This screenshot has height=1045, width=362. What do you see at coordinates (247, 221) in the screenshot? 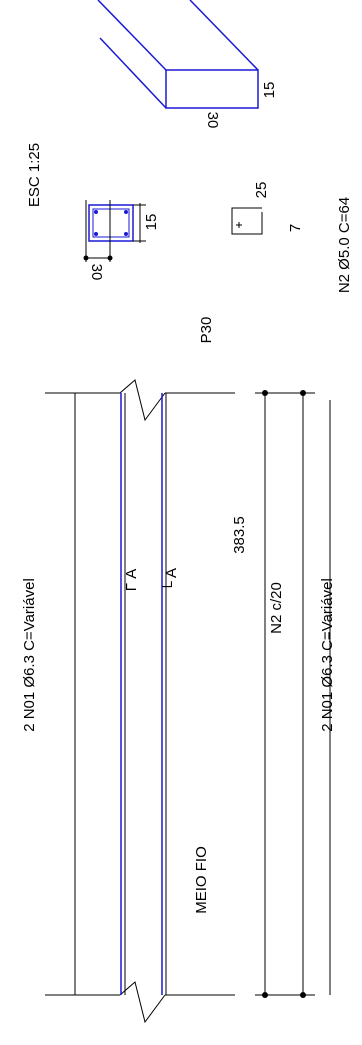
I see `stirrup` at bounding box center [247, 221].